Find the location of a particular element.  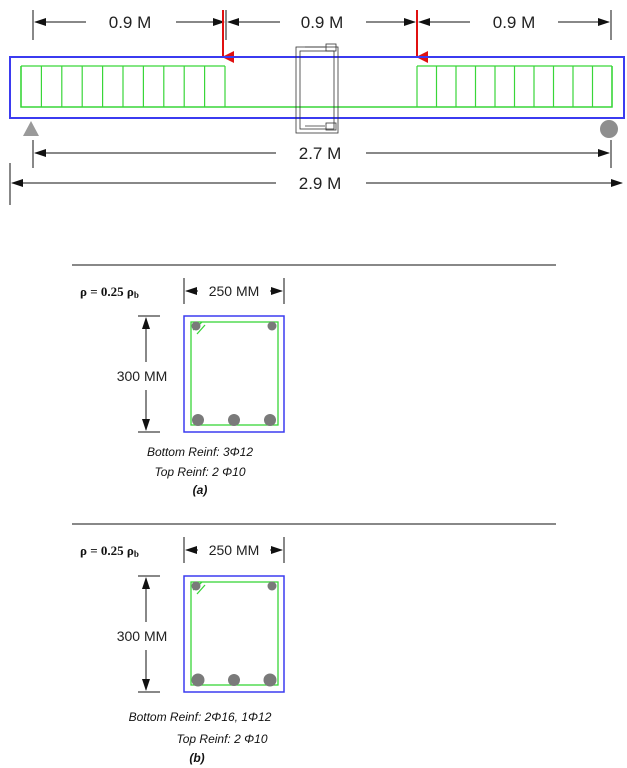

clear-span-dimension is located at coordinates (322, 154).